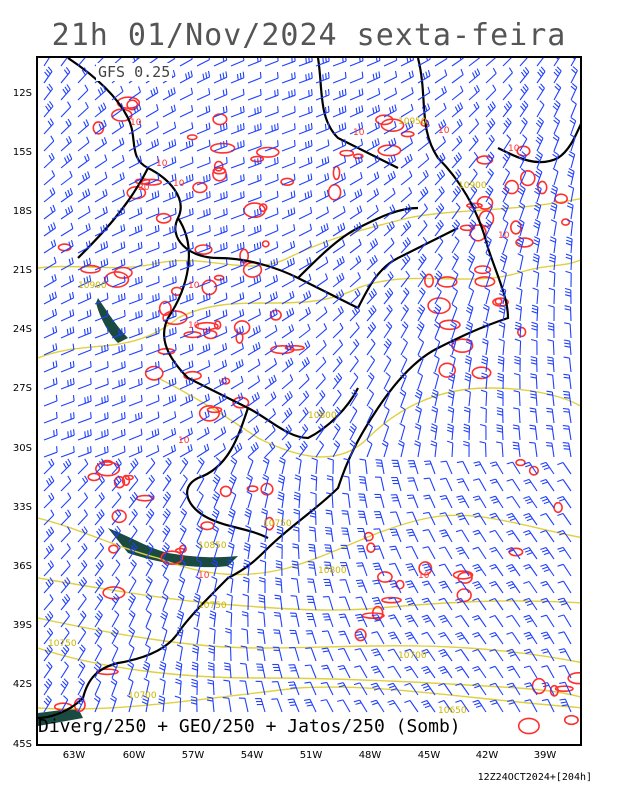  I want to click on geopotential-line, so click(309, 698).